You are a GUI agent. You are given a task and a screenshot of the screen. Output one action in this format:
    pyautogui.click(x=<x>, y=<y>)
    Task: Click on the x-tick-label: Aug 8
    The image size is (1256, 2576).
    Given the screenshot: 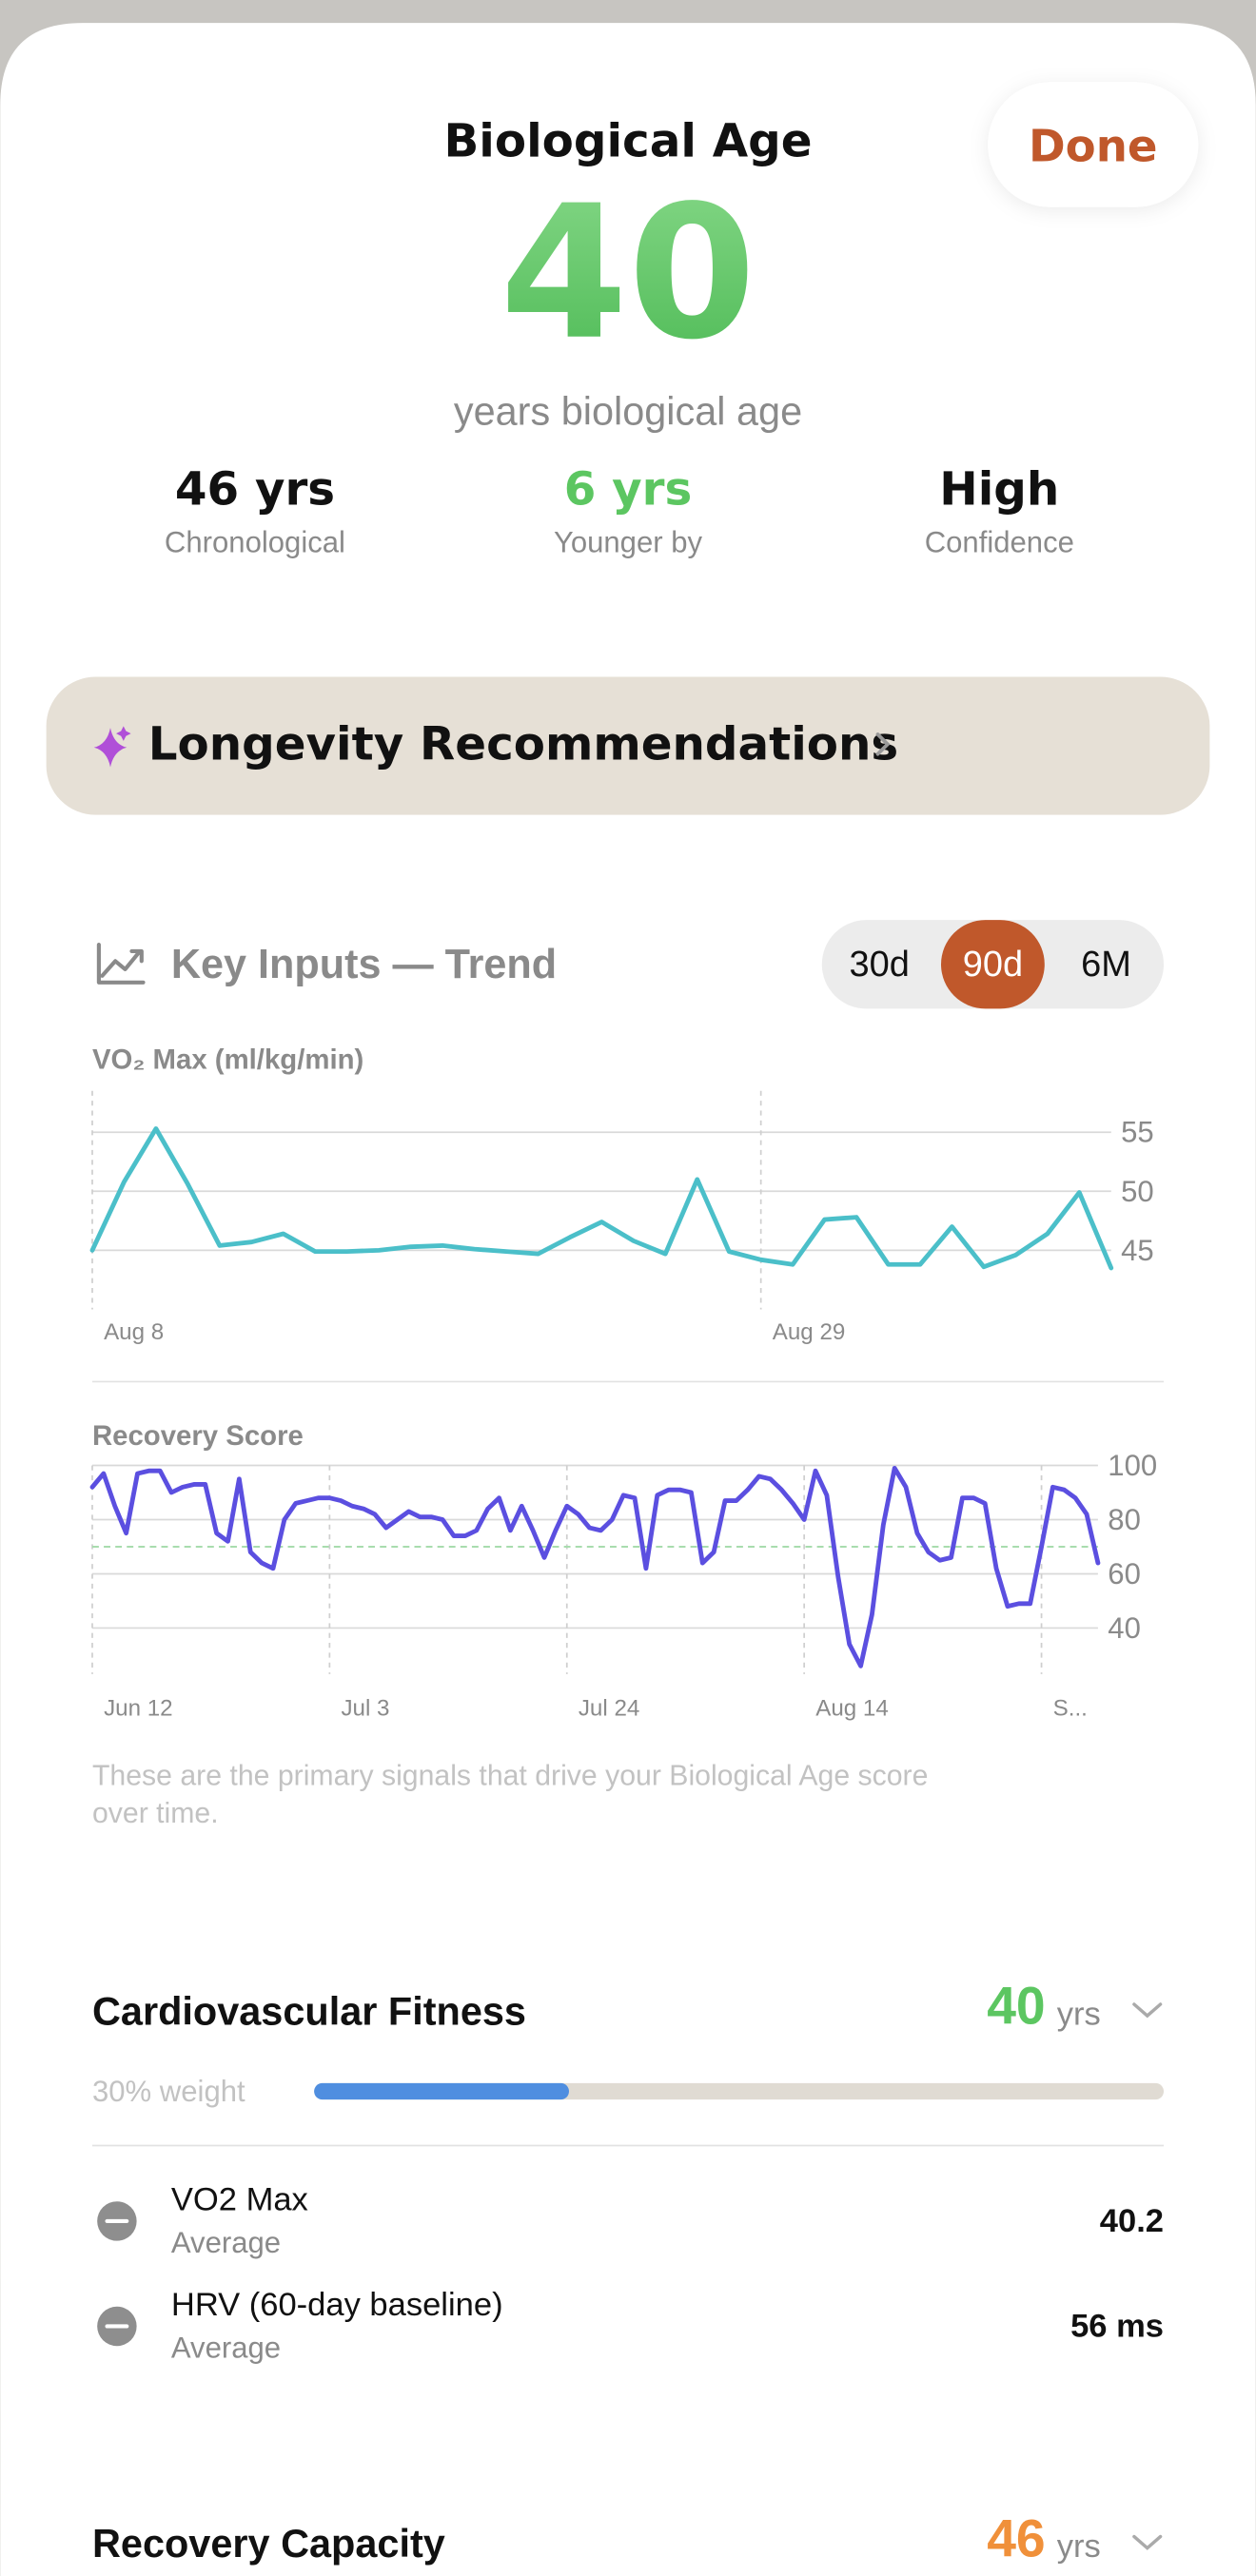 What is the action you would take?
    pyautogui.click(x=134, y=1332)
    